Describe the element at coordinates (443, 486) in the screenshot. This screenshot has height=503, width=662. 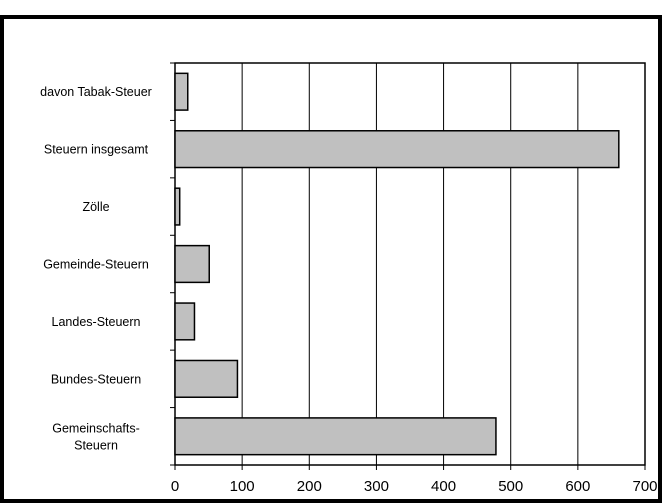
I see `x-tick-label-400: 400` at that location.